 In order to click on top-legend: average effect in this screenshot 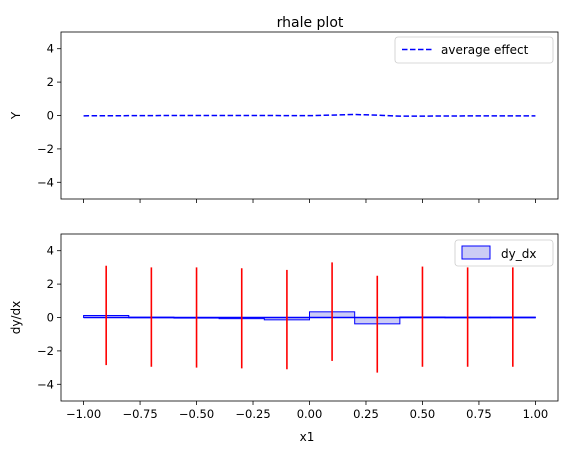, I will do `click(474, 50)`.